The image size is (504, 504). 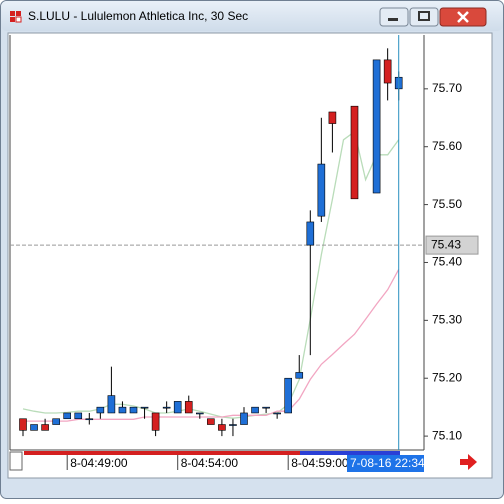 I want to click on last-price-box, so click(x=452, y=245).